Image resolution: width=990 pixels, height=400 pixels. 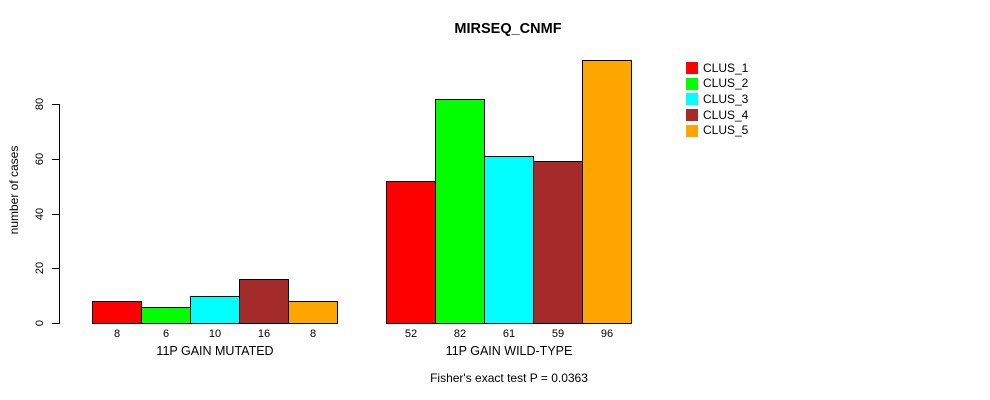 I want to click on legend-label: CLUS_4, so click(x=726, y=114).